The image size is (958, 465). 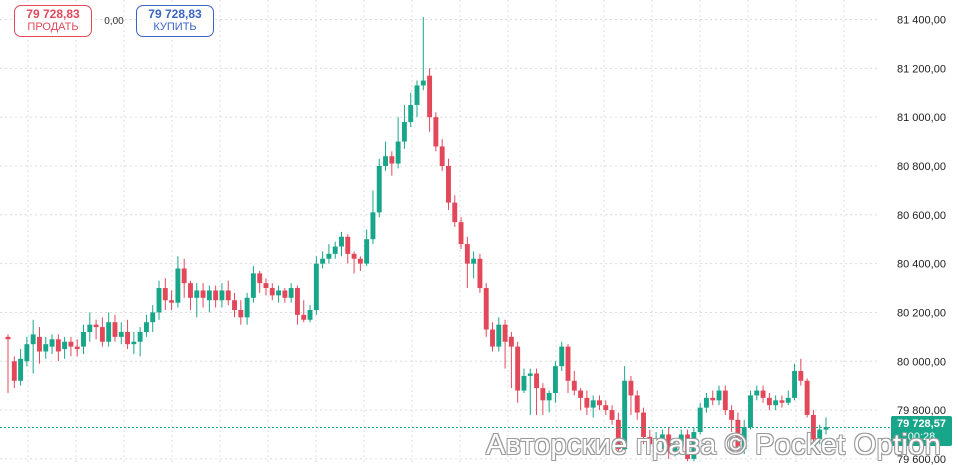 What do you see at coordinates (114, 21) in the screenshot?
I see `trade-panel: 79 728,83 ПРОДАТЬ 0,00 79 728,83 КУПИТЬ` at bounding box center [114, 21].